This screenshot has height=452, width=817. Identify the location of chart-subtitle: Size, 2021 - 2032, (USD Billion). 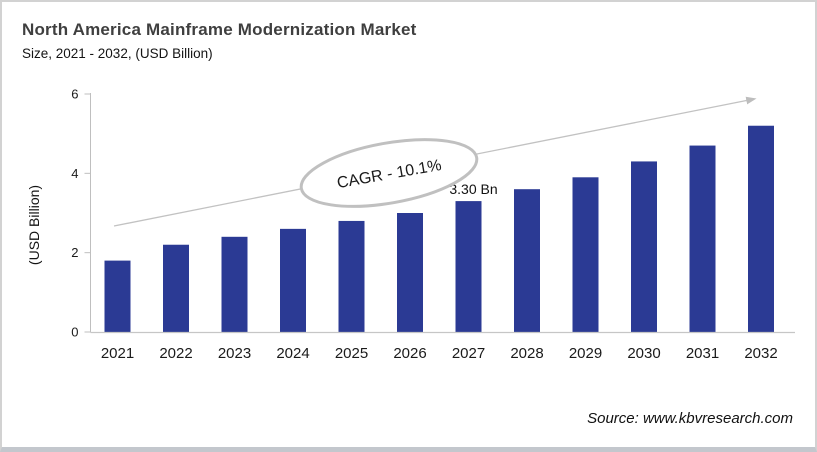
(117, 53).